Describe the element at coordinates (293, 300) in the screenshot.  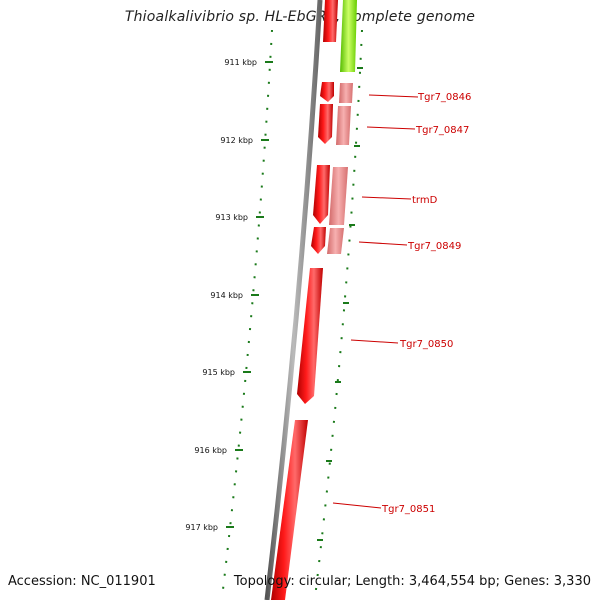
I see `genome-backbone` at that location.